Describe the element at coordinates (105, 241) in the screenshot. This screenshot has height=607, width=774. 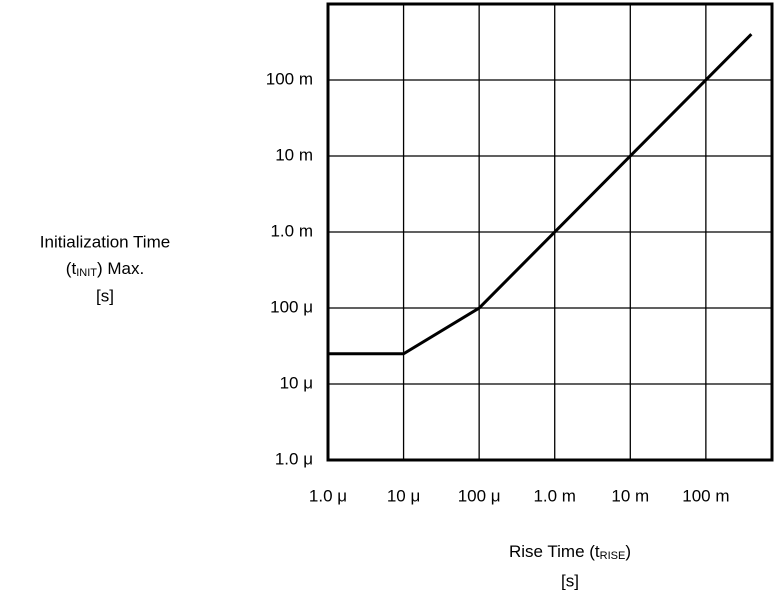
I see `y-axis-label: Initialization Time` at that location.